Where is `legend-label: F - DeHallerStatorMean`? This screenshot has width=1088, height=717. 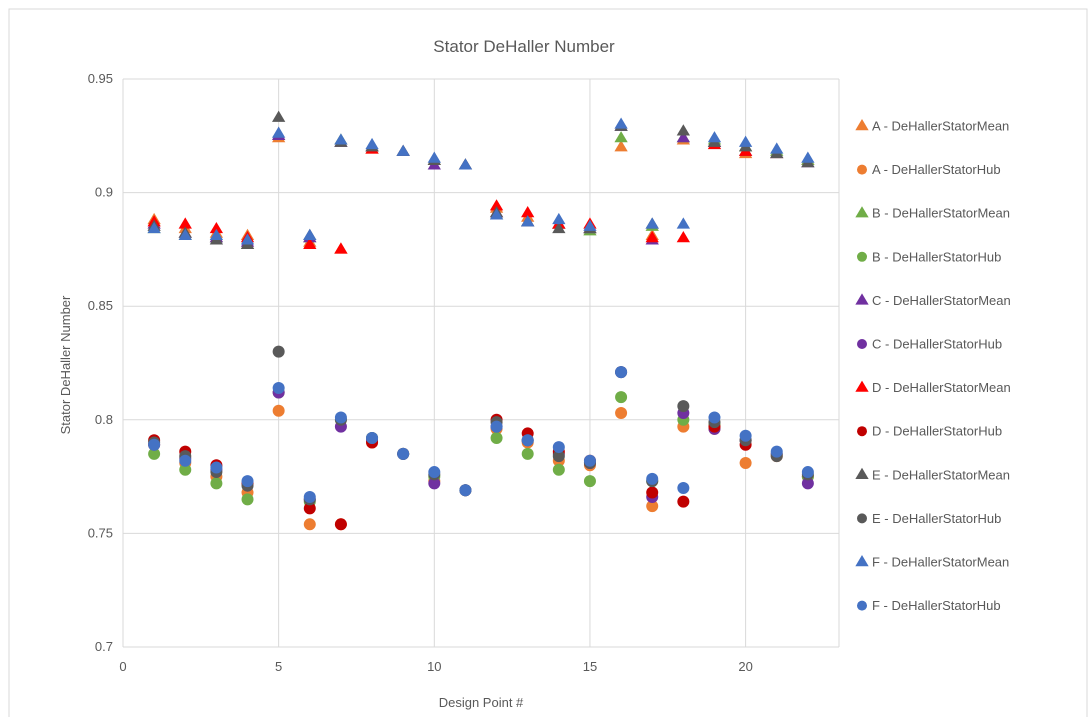
legend-label: F - DeHallerStatorMean is located at coordinates (940, 562).